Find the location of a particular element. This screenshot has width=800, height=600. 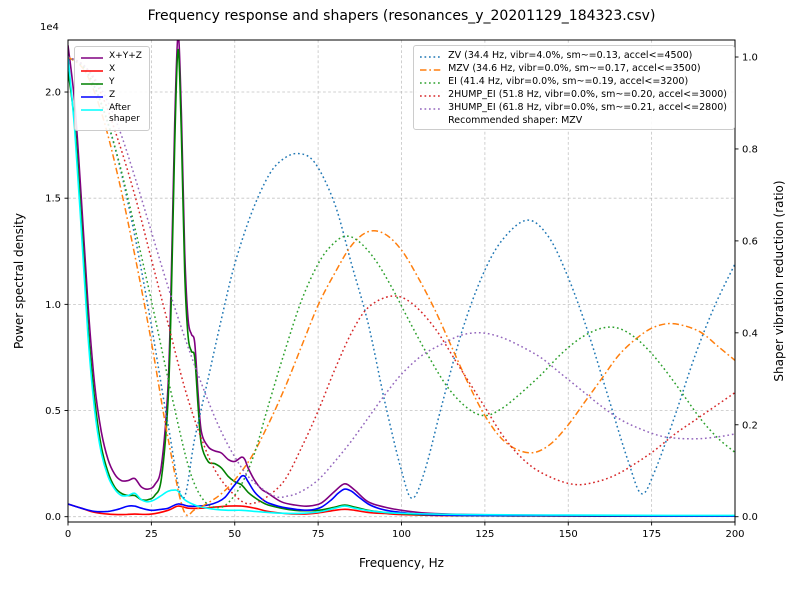

legend-psd: X+Y+Z X Y Z After shaper is located at coordinates (112, 88).